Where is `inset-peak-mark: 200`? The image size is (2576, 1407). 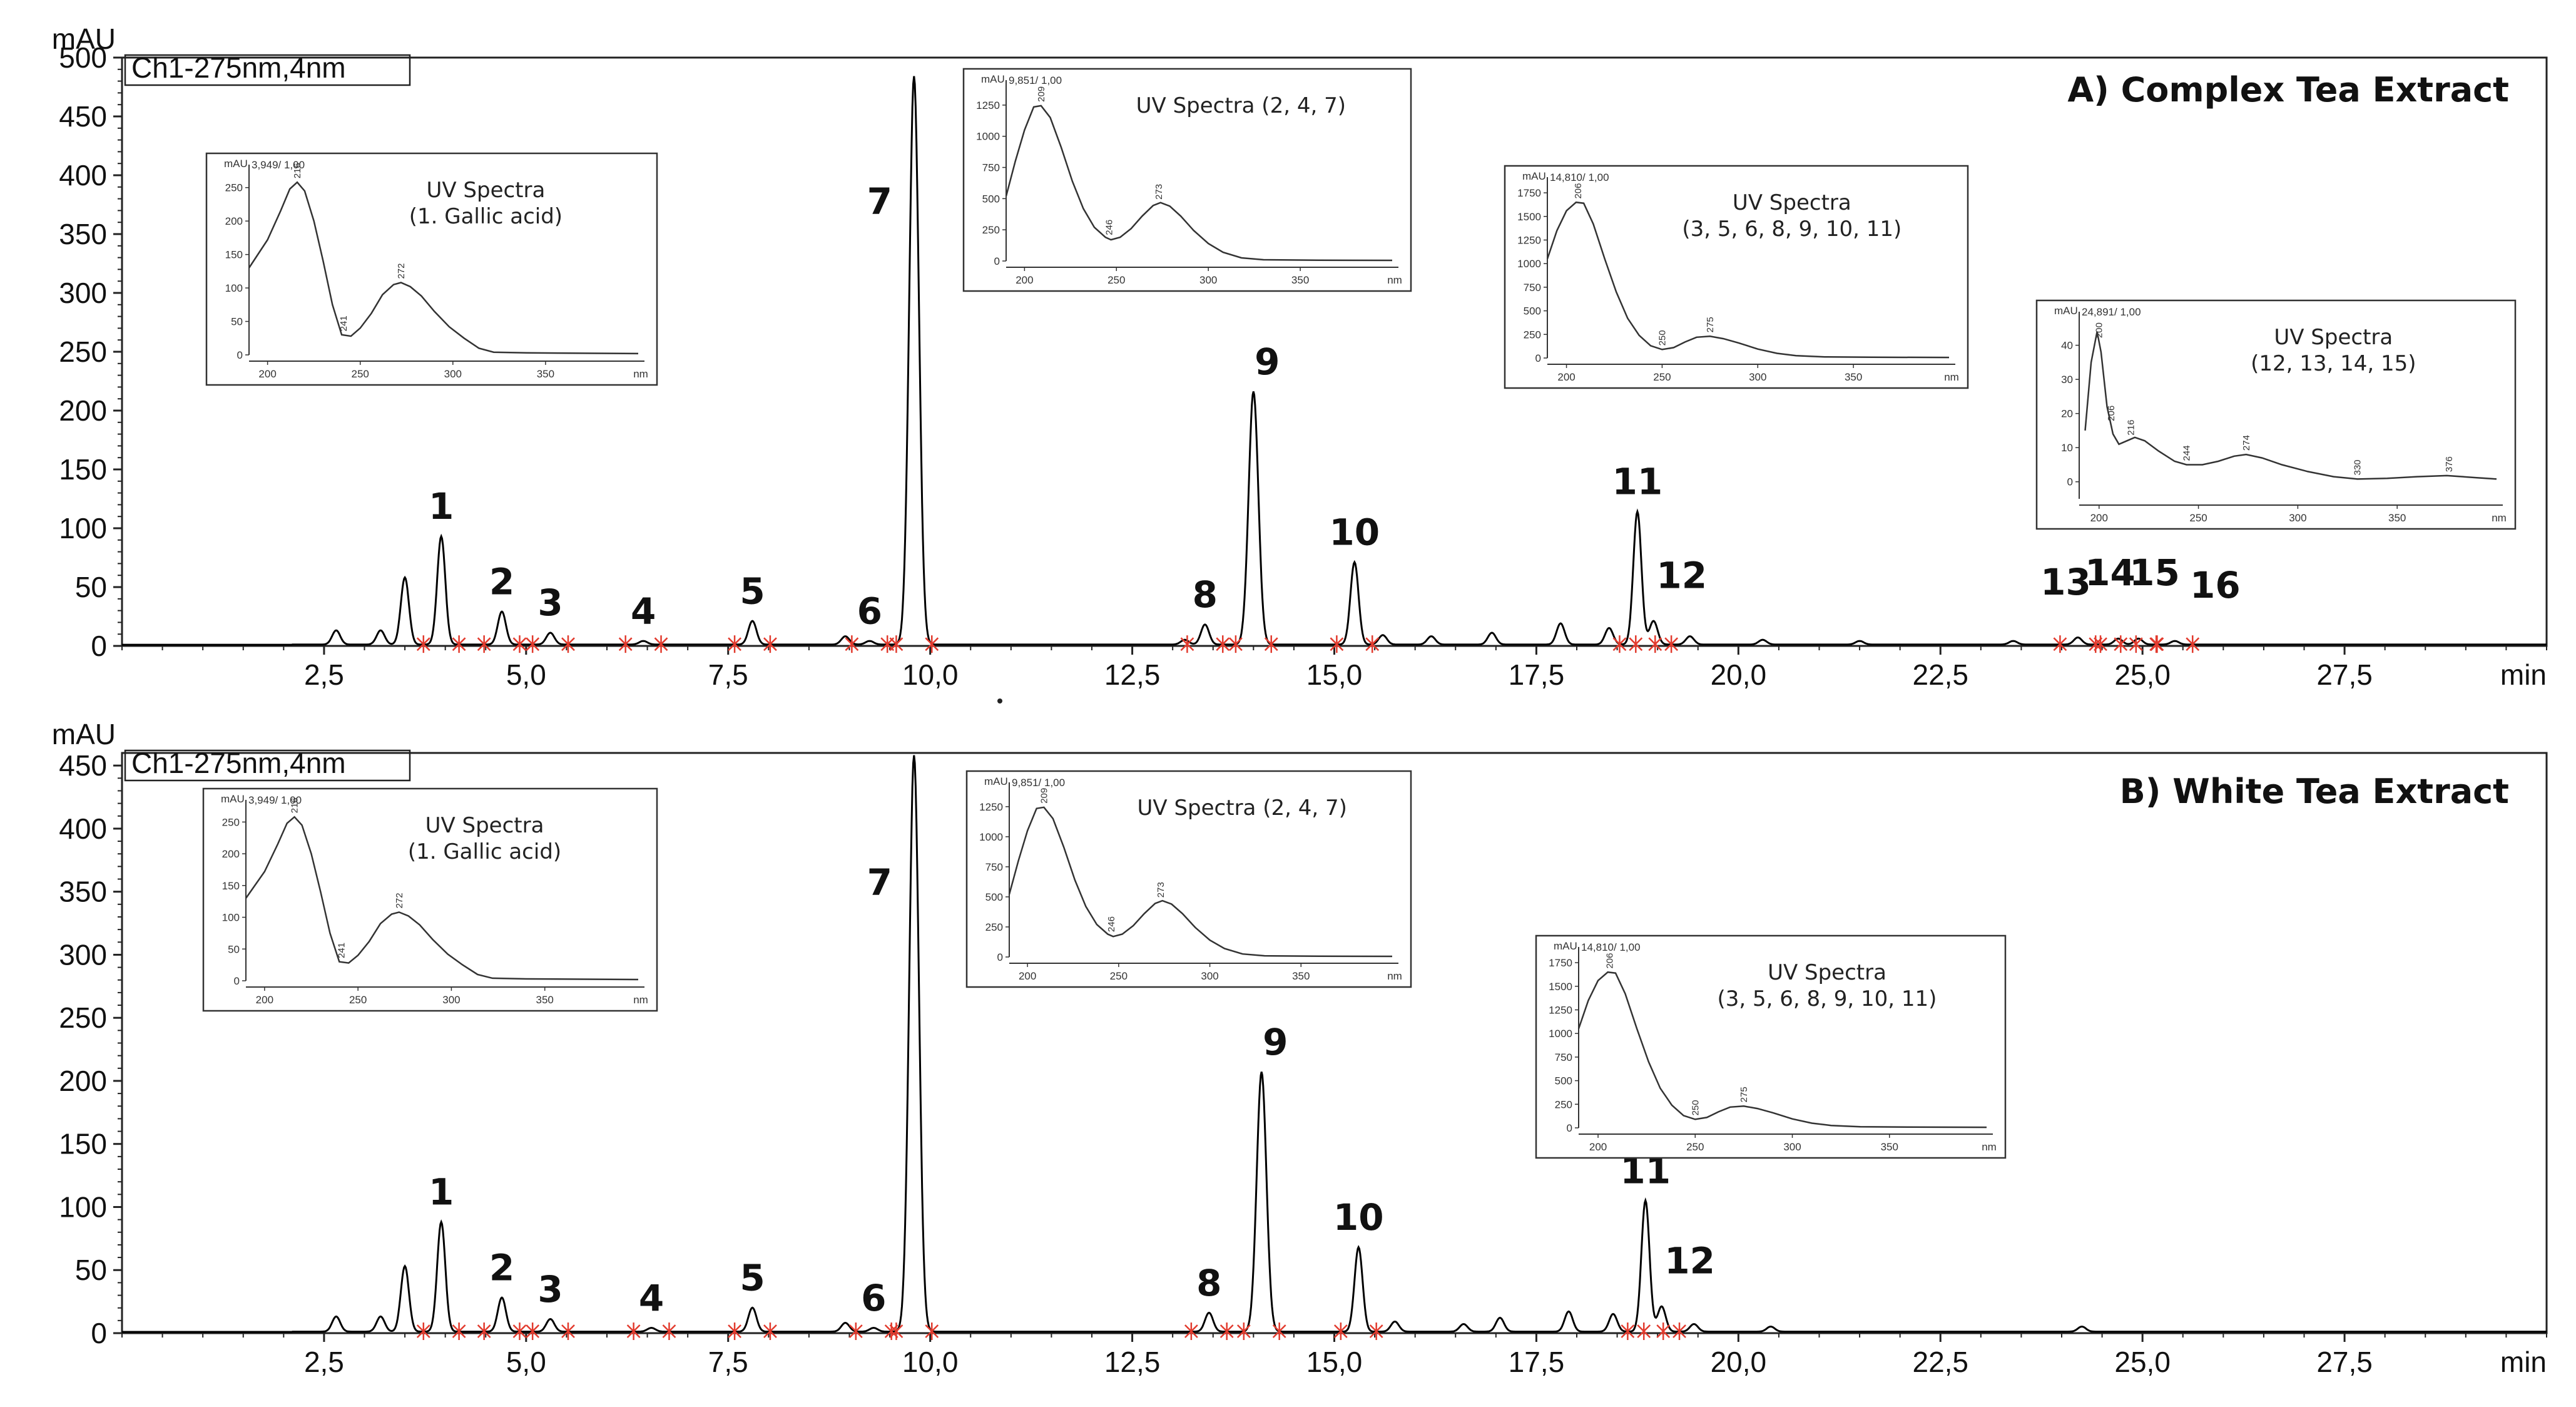 inset-peak-mark: 200 is located at coordinates (2099, 330).